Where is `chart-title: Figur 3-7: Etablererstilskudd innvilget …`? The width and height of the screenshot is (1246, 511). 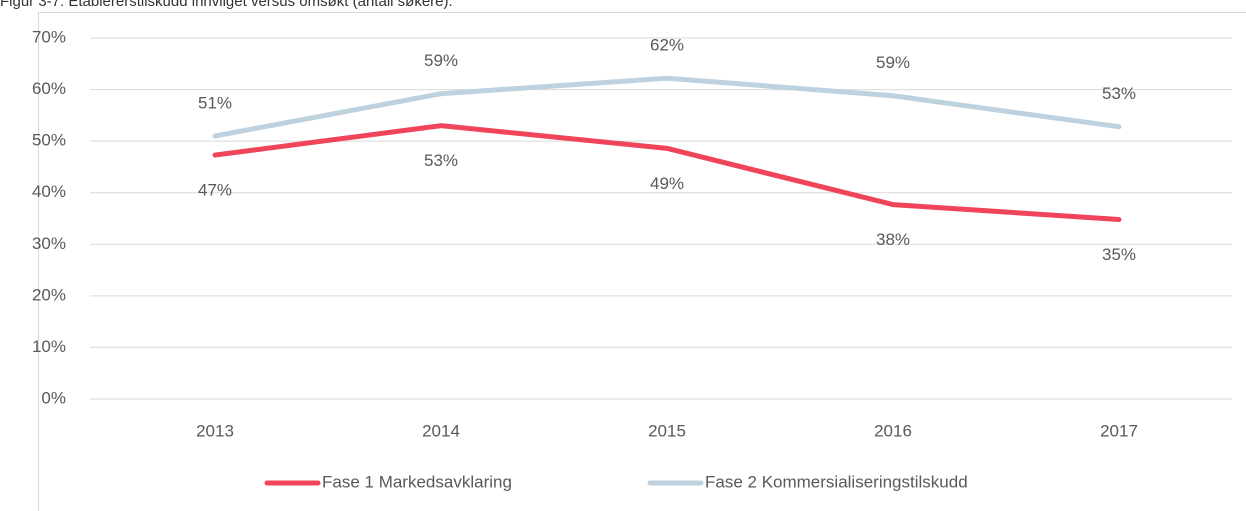 chart-title: Figur 3-7: Etablererstilskudd innvilget … is located at coordinates (226, 5).